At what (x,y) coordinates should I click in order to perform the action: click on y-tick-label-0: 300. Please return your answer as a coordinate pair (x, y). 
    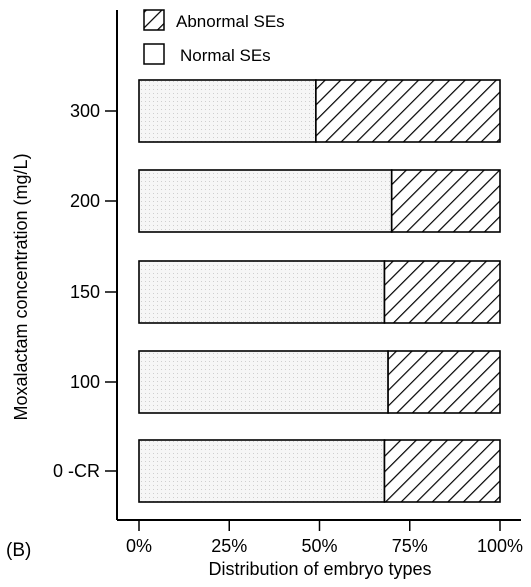
    Looking at the image, I should click on (85, 111).